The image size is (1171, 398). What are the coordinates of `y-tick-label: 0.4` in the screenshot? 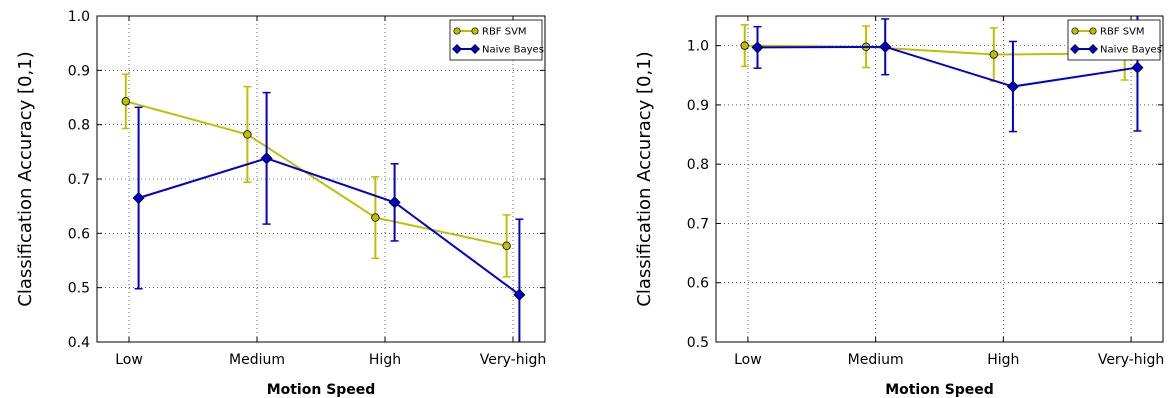 It's located at (79, 343).